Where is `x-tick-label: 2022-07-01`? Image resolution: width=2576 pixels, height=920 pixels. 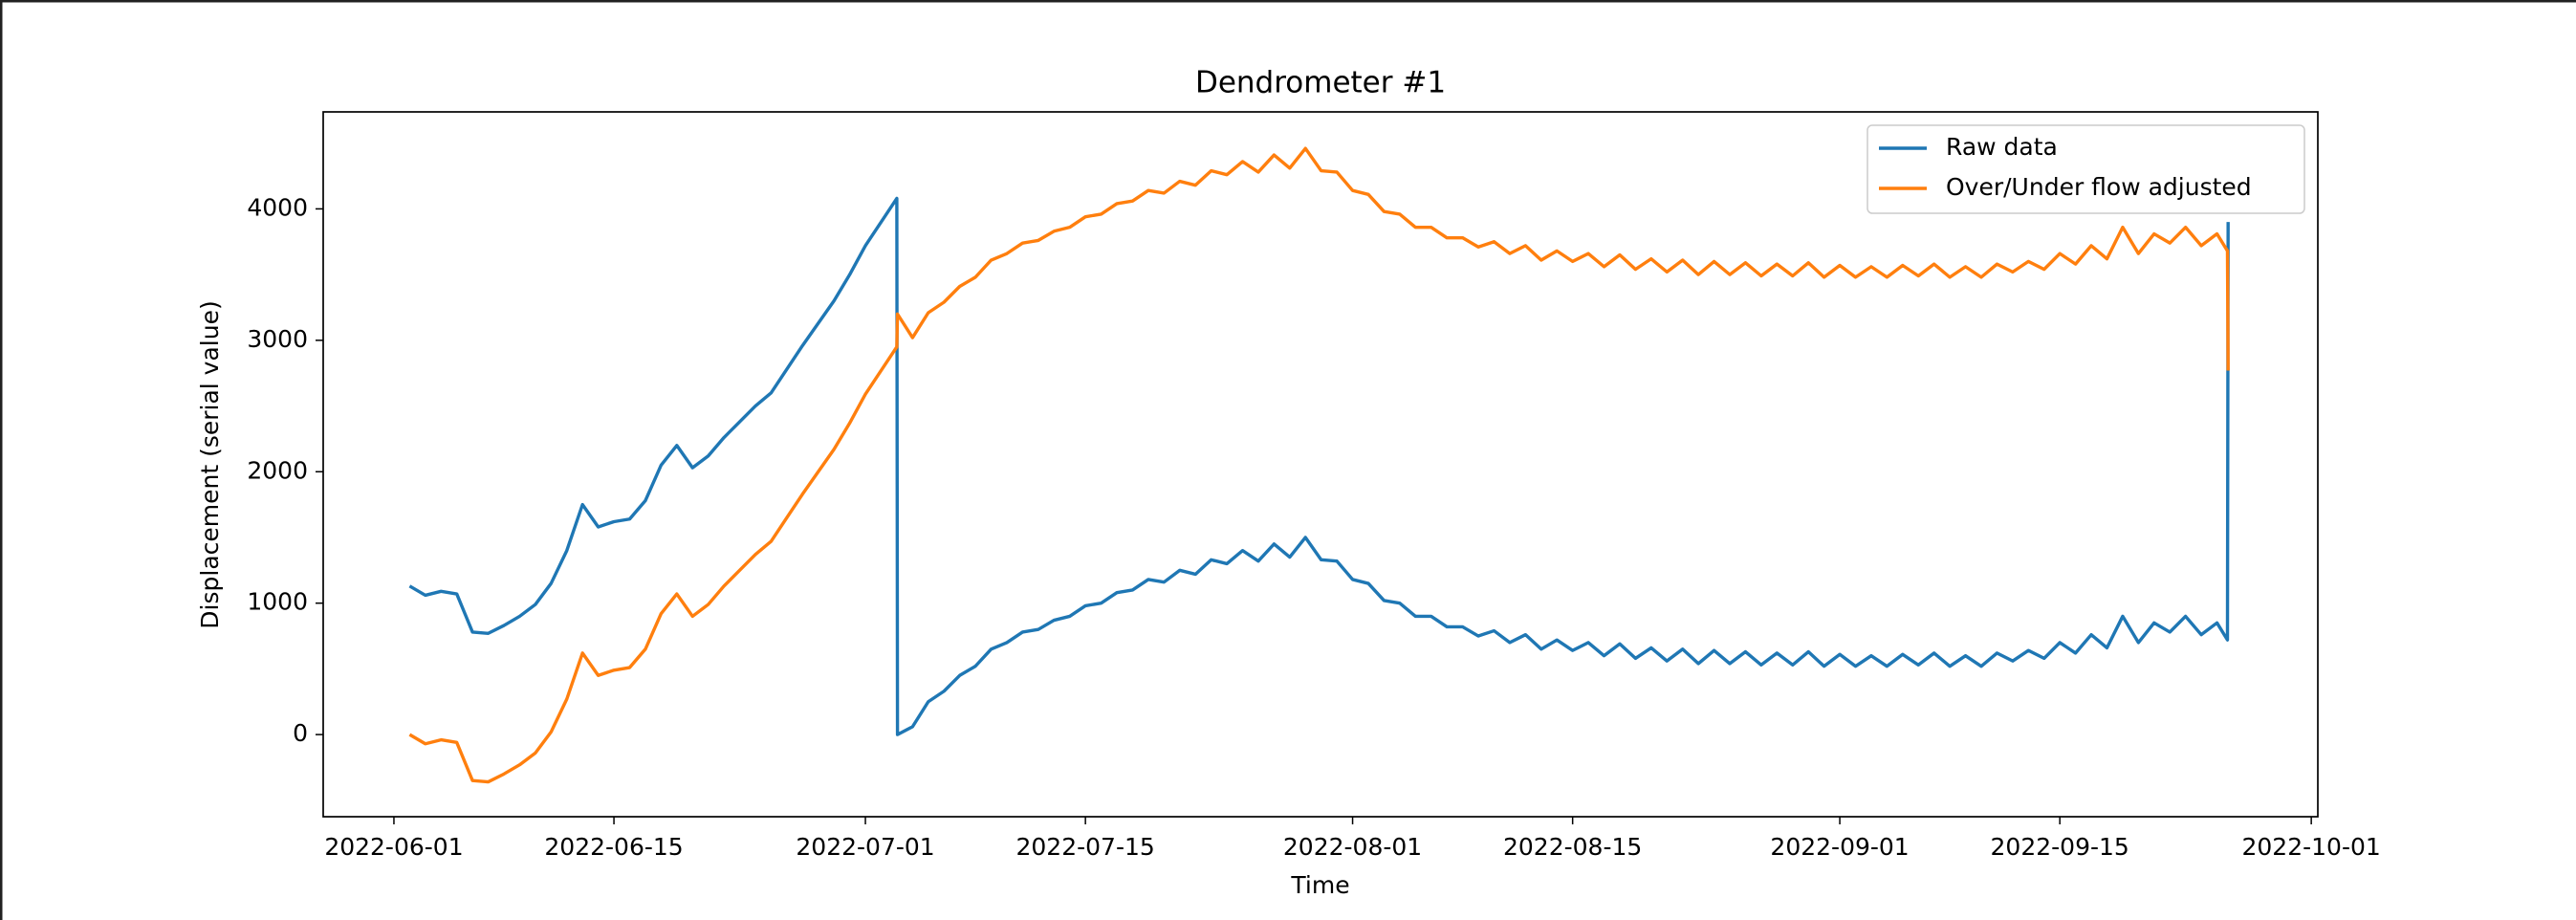 x-tick-label: 2022-07-01 is located at coordinates (865, 847).